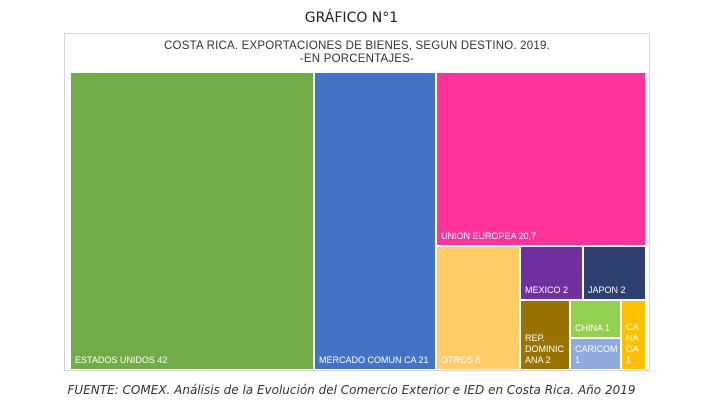  Describe the element at coordinates (547, 290) in the screenshot. I see `tile-mexico-label: MEXICO 2` at that location.